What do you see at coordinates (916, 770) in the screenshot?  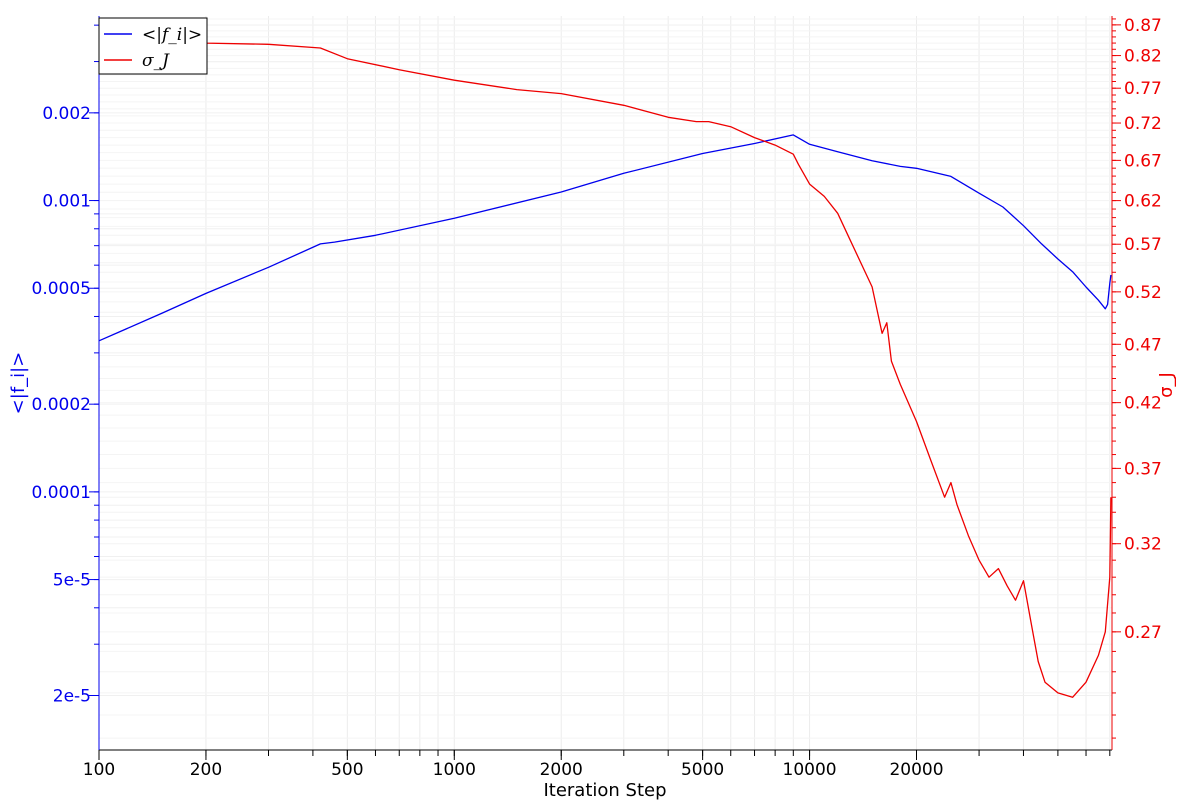 I see `x-tick-label: 20000` at bounding box center [916, 770].